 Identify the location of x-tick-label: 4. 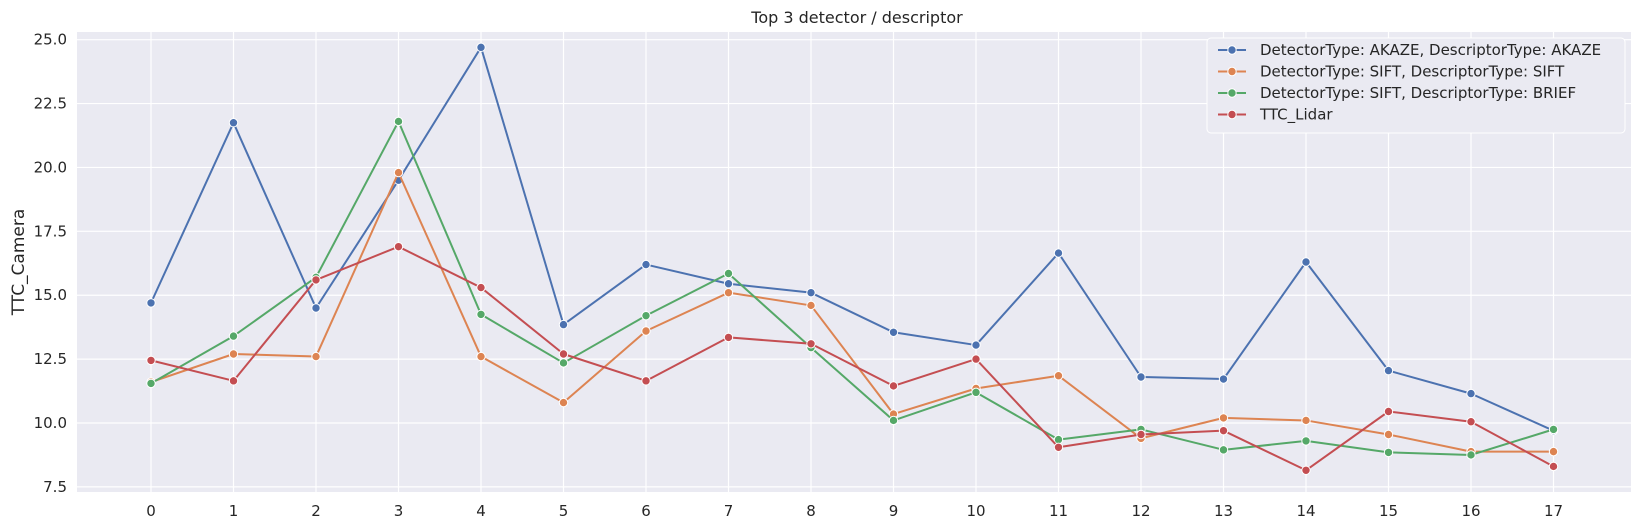
(481, 511).